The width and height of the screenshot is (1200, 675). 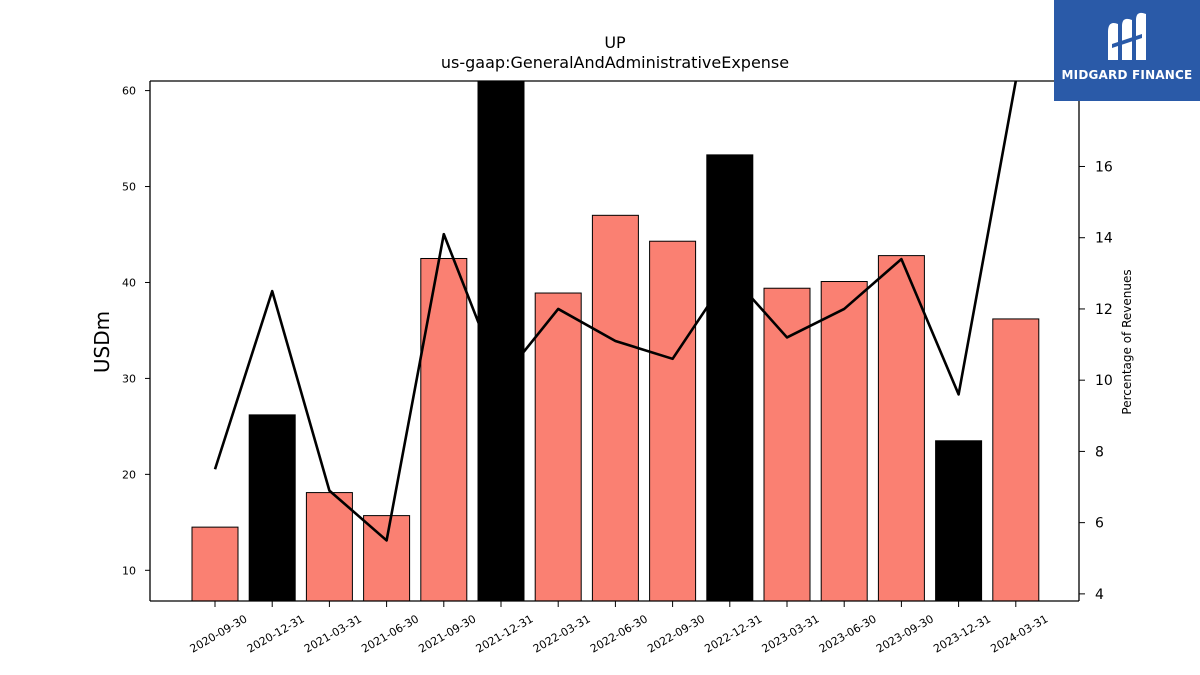 What do you see at coordinates (1099, 595) in the screenshot?
I see `y2-tick-label: 4` at bounding box center [1099, 595].